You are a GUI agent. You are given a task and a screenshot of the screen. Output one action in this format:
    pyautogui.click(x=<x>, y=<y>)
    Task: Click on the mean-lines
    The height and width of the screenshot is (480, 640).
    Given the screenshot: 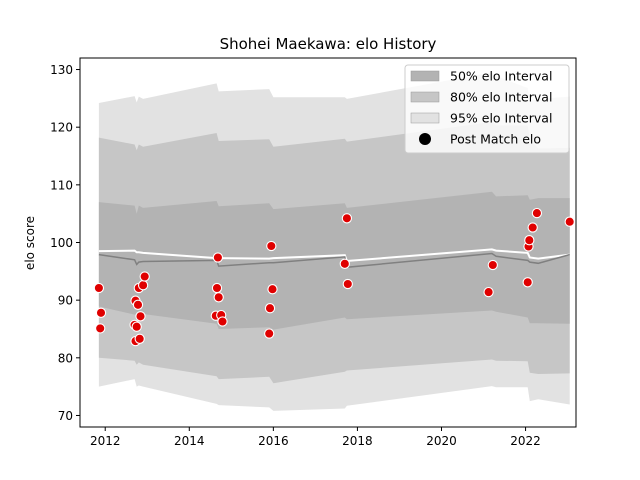 What is the action you would take?
    pyautogui.click(x=334, y=258)
    